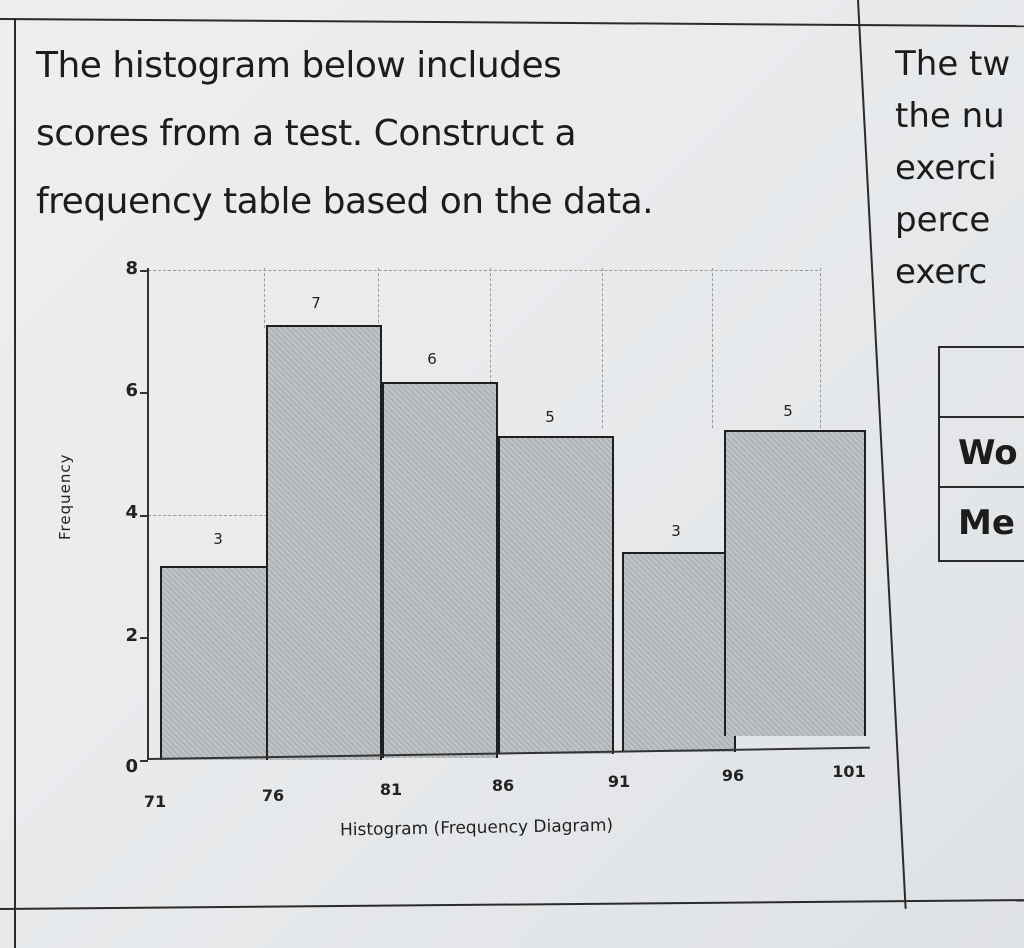  I want to click on y-tick-label: 0, so click(131, 766).